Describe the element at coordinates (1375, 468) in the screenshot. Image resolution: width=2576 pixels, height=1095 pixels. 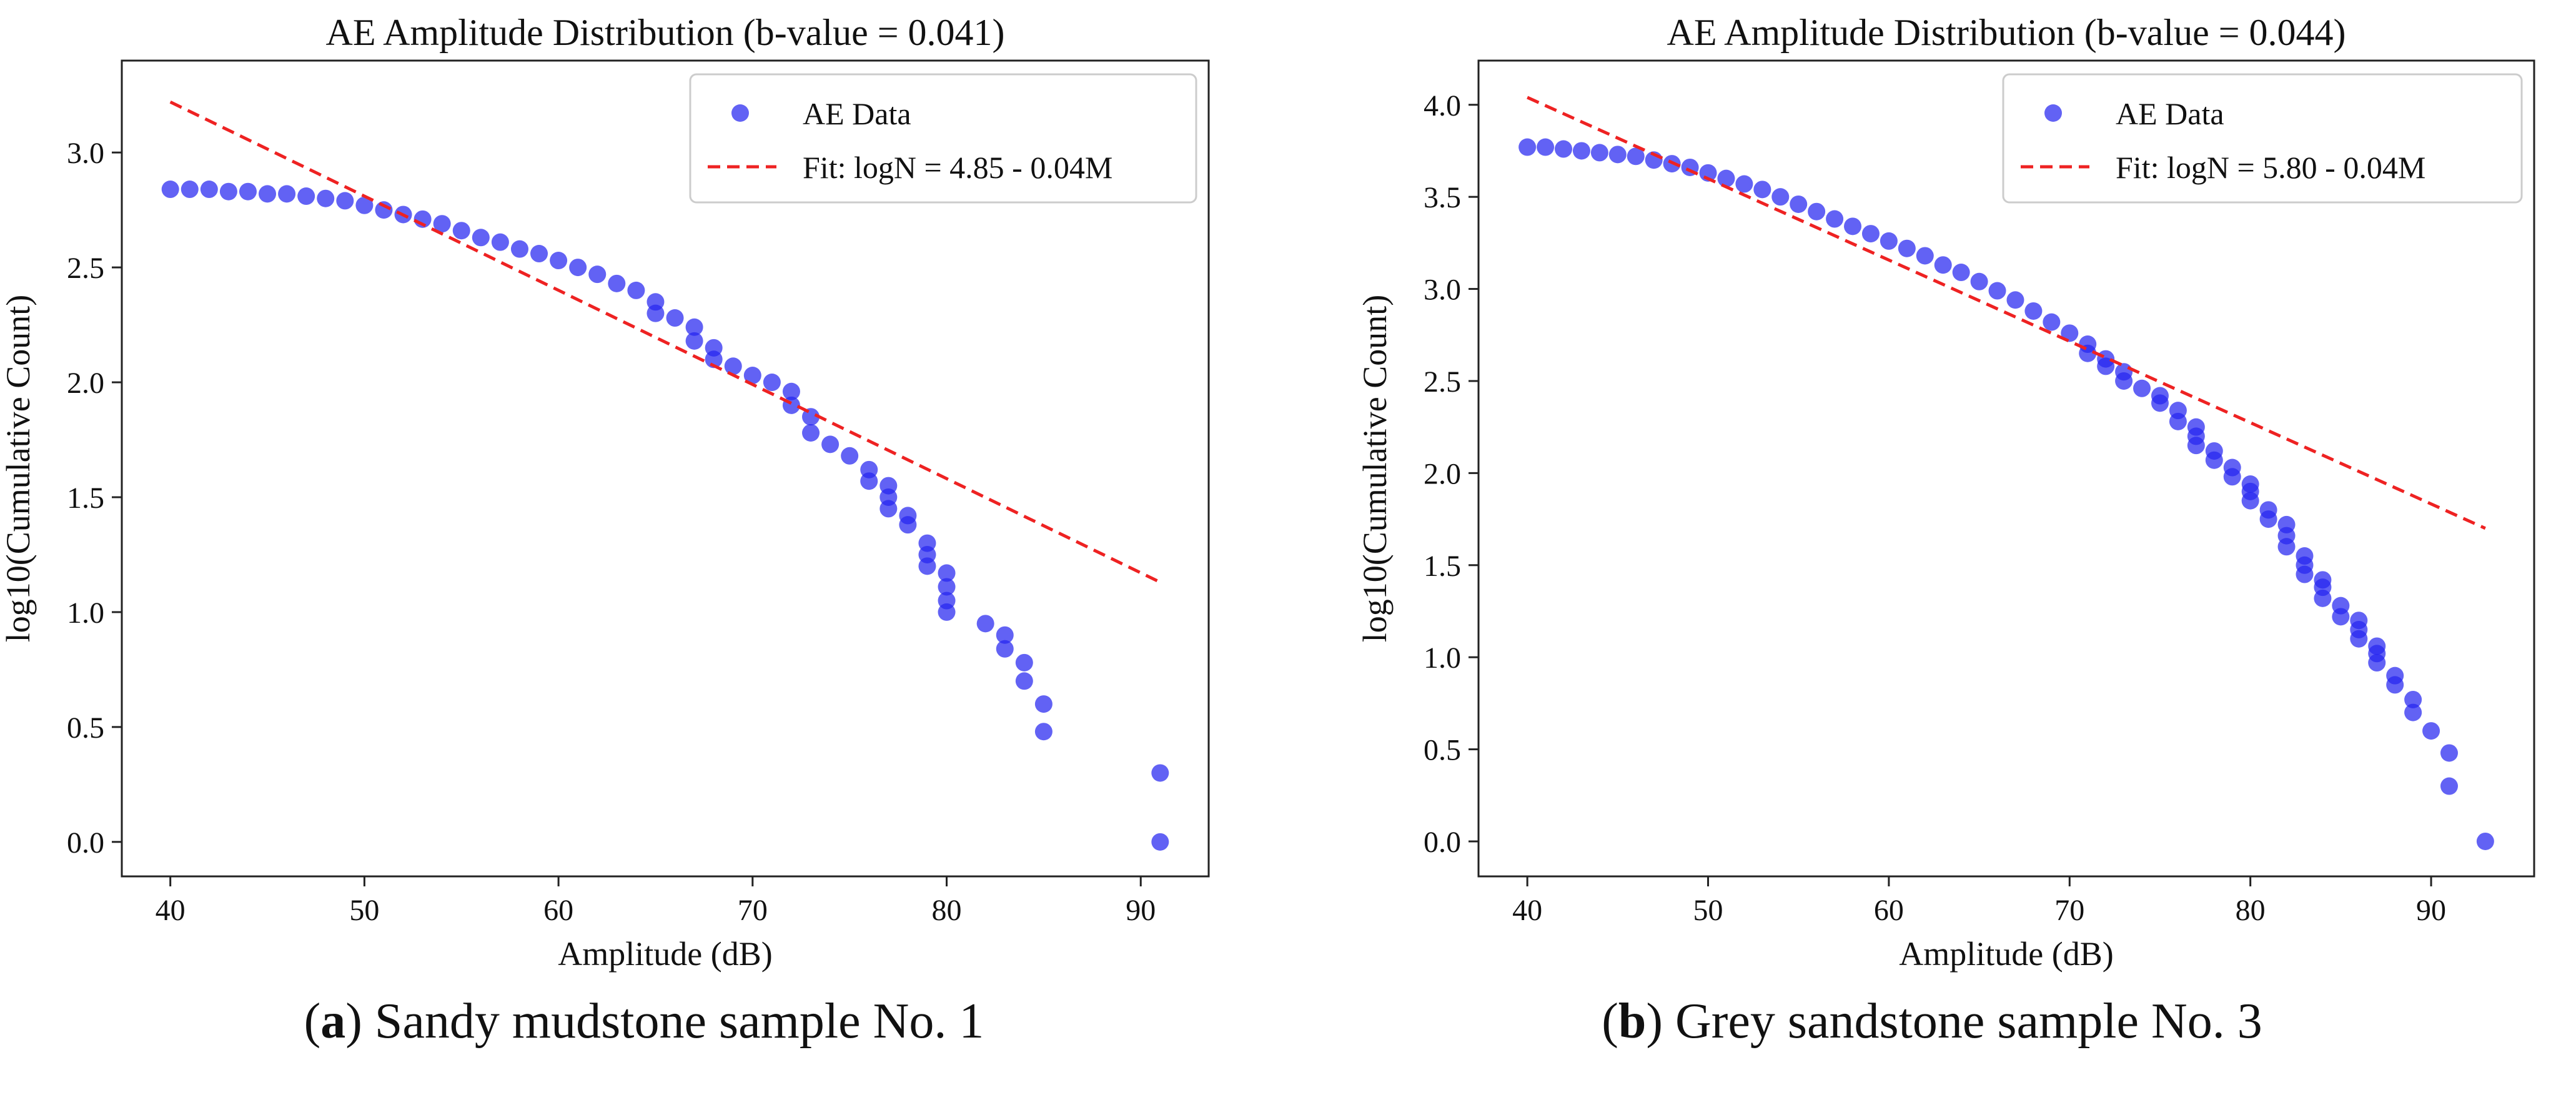
I see `y-axis-label: log10(Cumulative Count)` at that location.